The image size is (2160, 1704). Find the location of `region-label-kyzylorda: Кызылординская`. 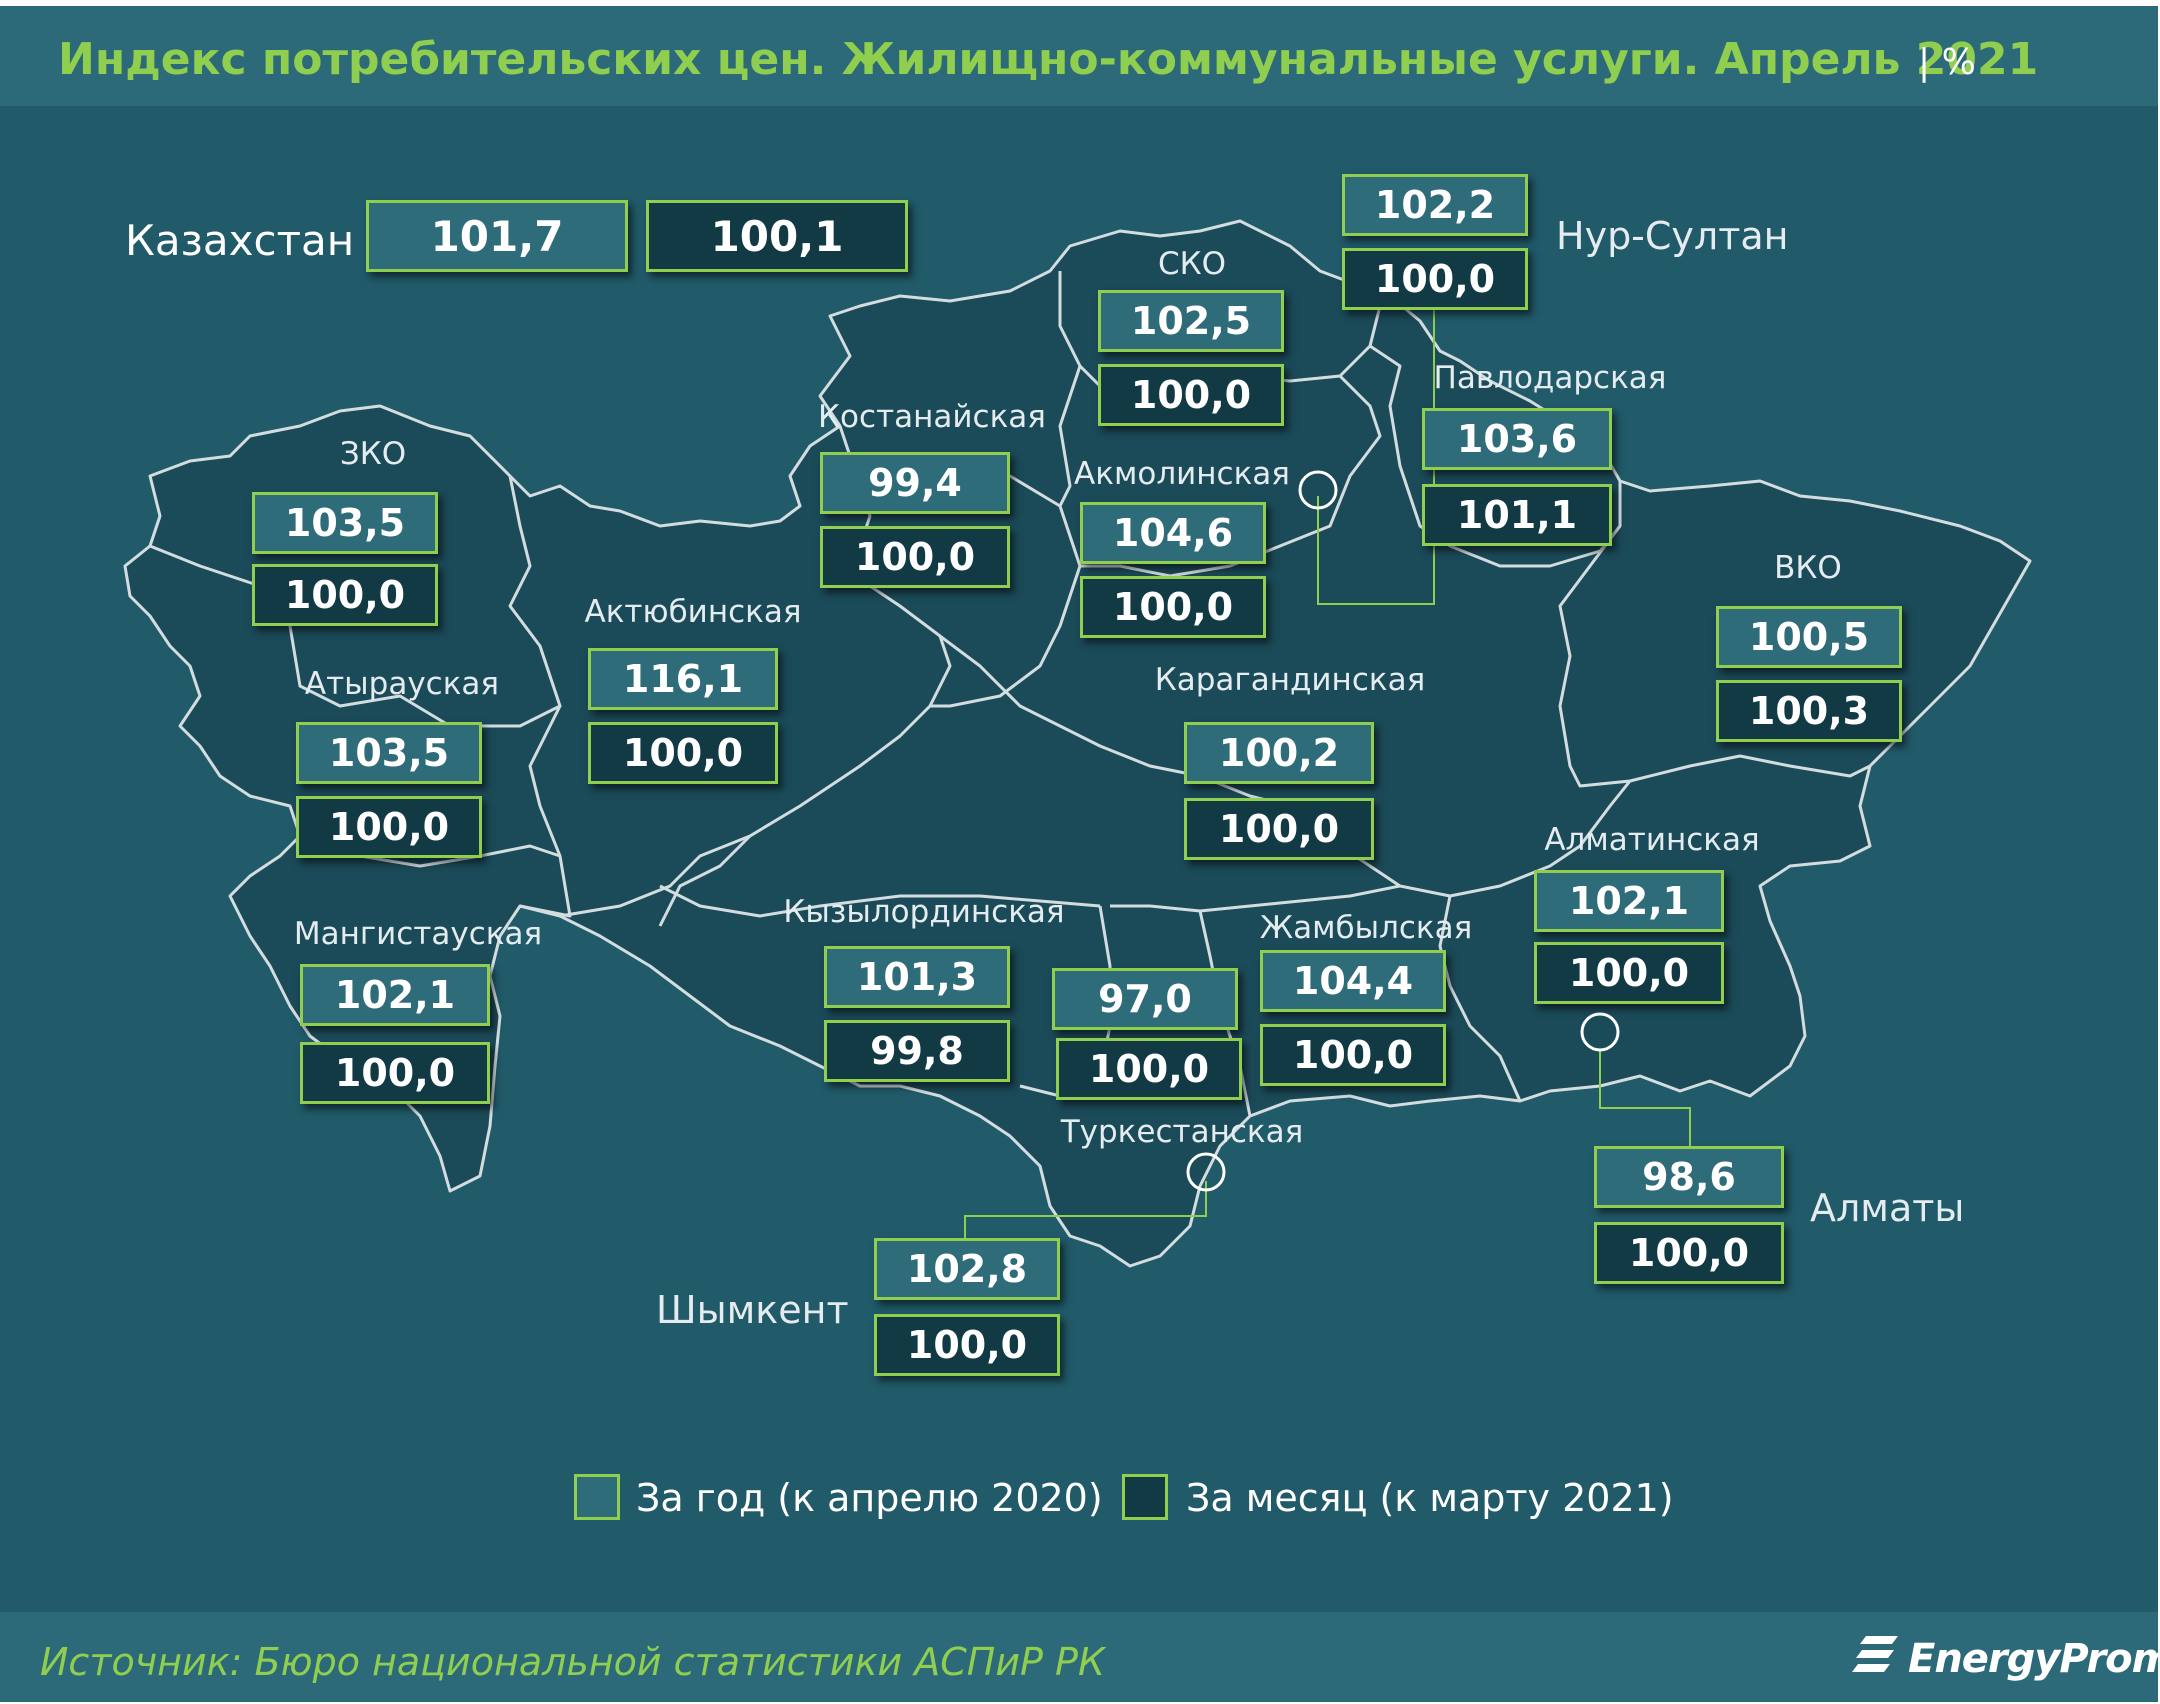

region-label-kyzylorda: Кызылординская is located at coordinates (924, 912).